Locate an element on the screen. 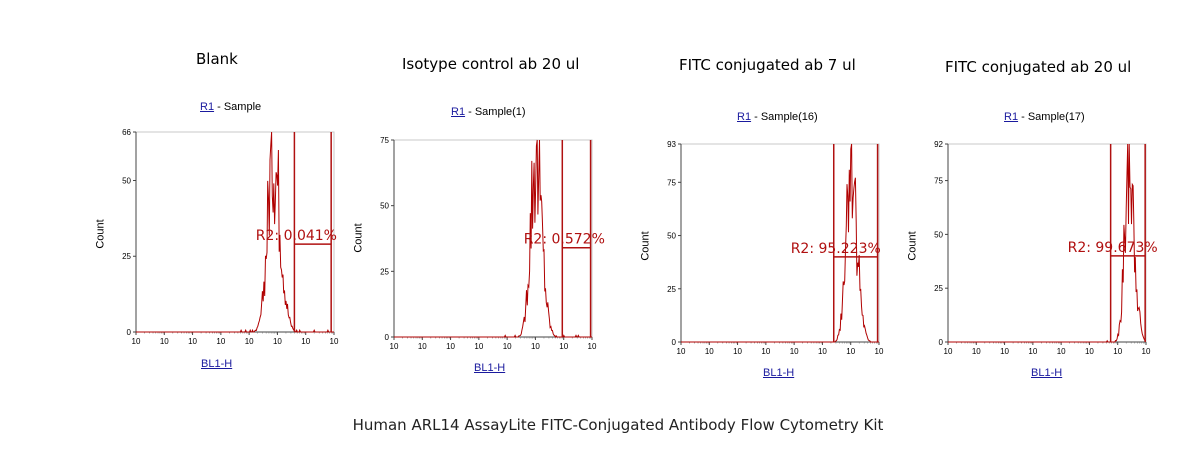 This screenshot has width=1196, height=468. sample-label-4: R1 - Sample(17) is located at coordinates (1044, 117).